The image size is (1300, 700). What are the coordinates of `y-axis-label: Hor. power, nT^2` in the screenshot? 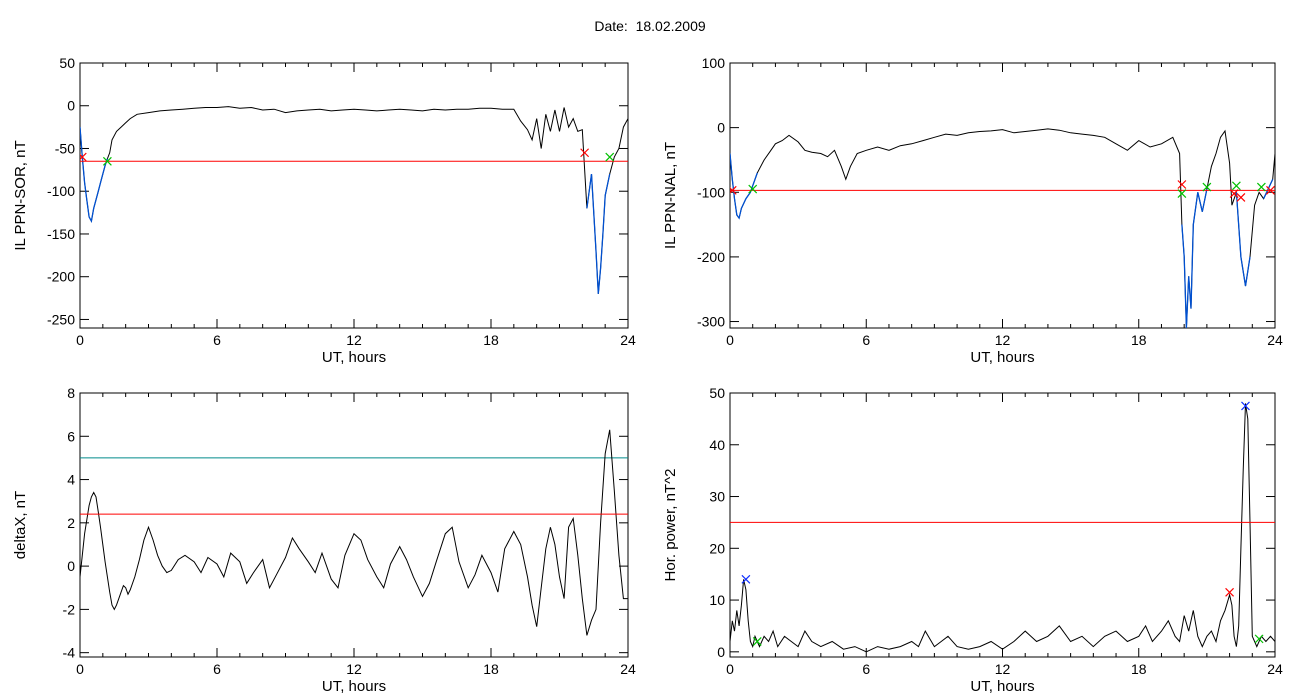 It's located at (670, 525).